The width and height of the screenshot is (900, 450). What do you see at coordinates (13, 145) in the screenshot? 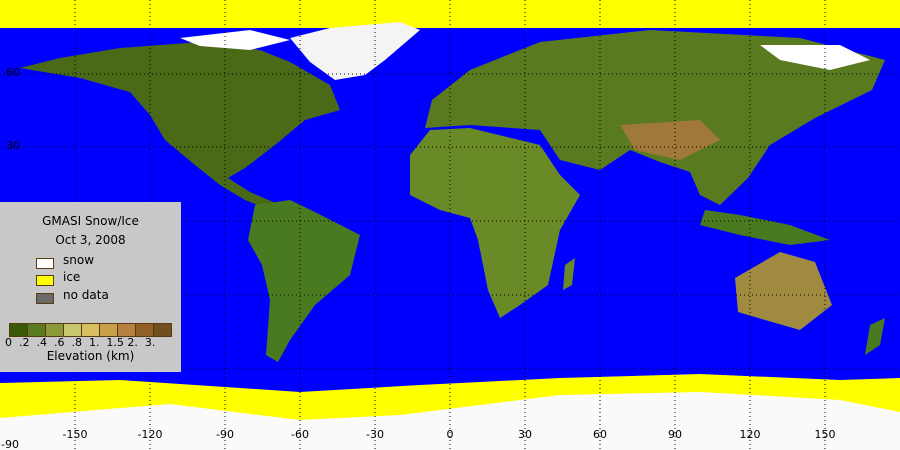
I see `lat-label-30: 30` at bounding box center [13, 145].